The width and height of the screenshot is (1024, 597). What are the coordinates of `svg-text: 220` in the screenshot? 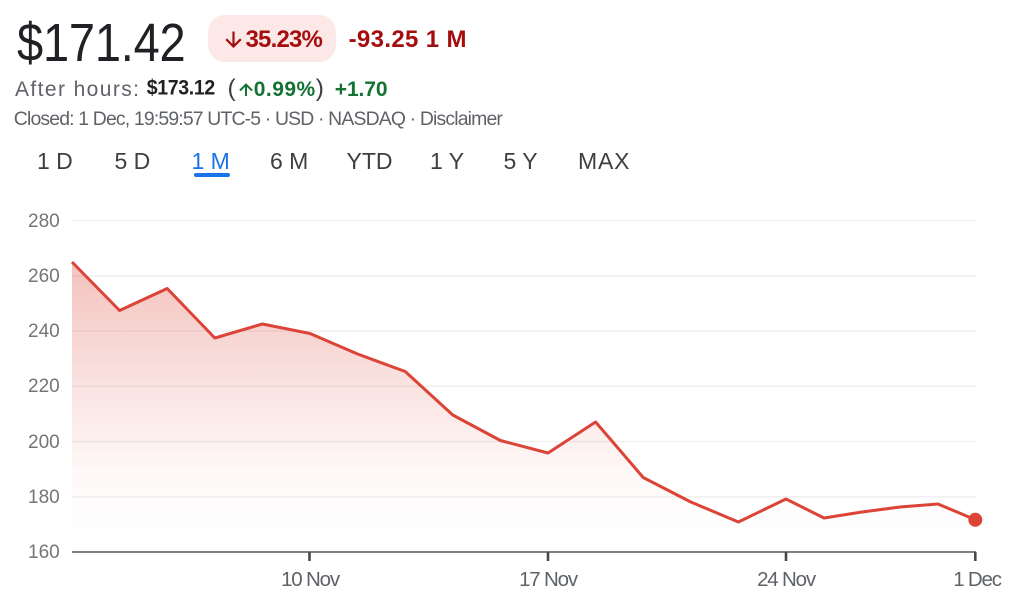 It's located at (44, 386).